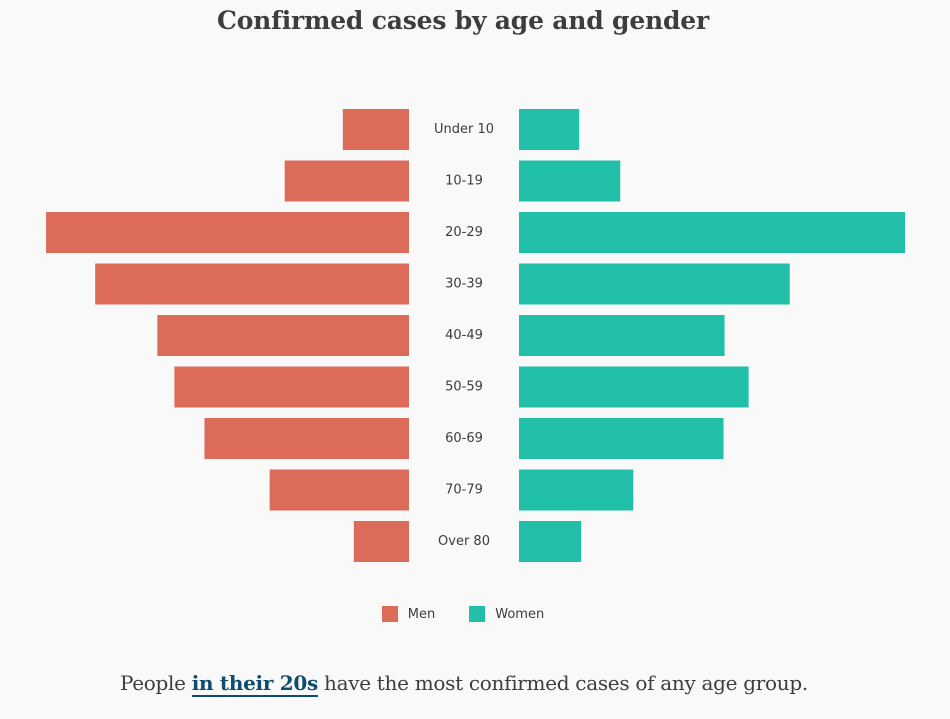 This screenshot has width=950, height=719. Describe the element at coordinates (464, 232) in the screenshot. I see `category-label-20-29: 20-29` at that location.